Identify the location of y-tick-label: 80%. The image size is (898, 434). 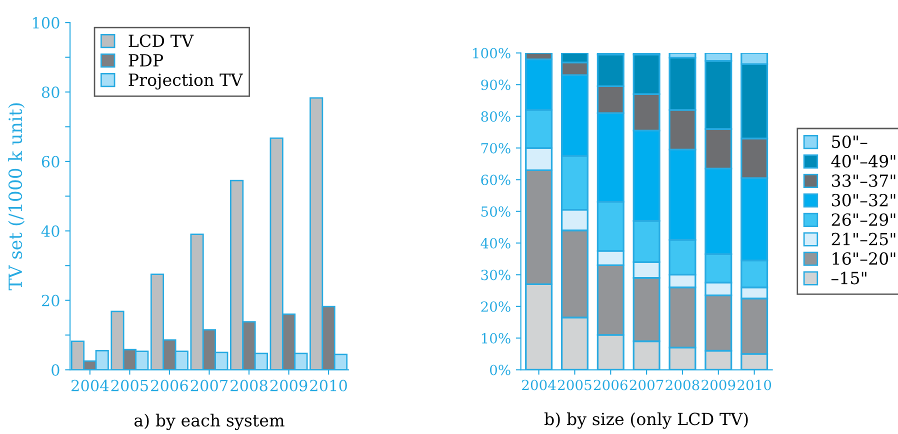
(495, 116).